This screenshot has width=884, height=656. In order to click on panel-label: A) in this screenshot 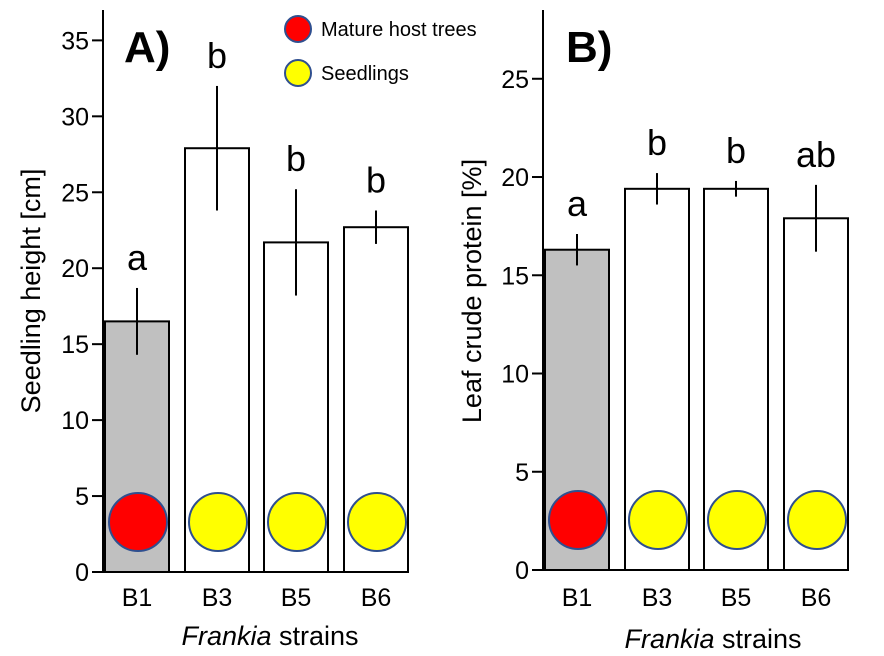, I will do `click(147, 47)`.